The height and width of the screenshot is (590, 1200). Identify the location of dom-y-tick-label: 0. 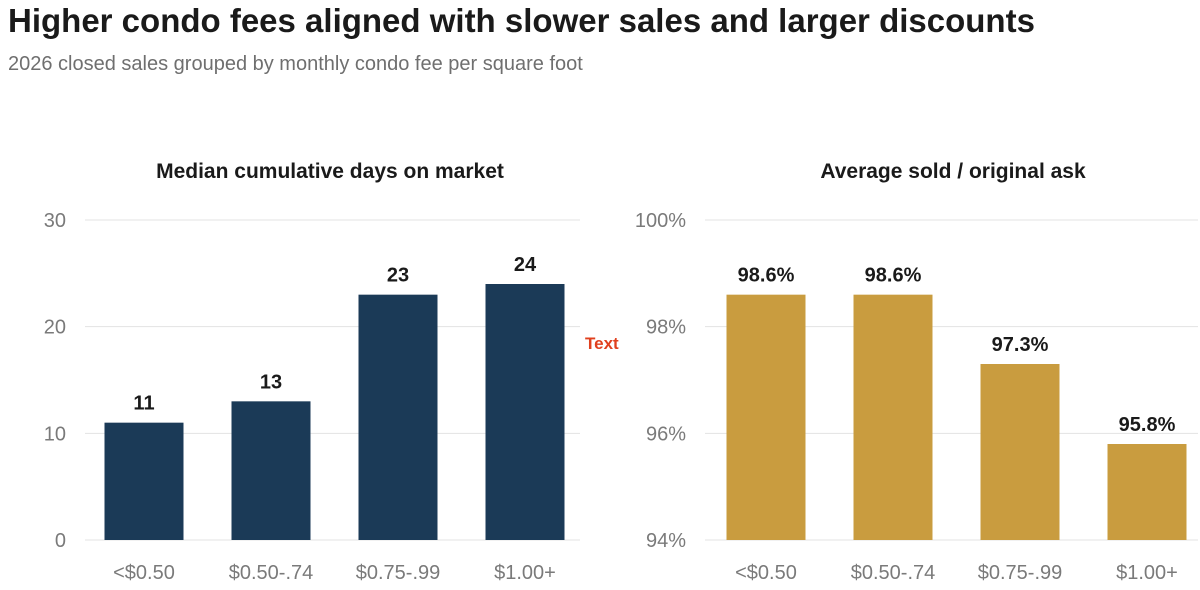
(60, 541).